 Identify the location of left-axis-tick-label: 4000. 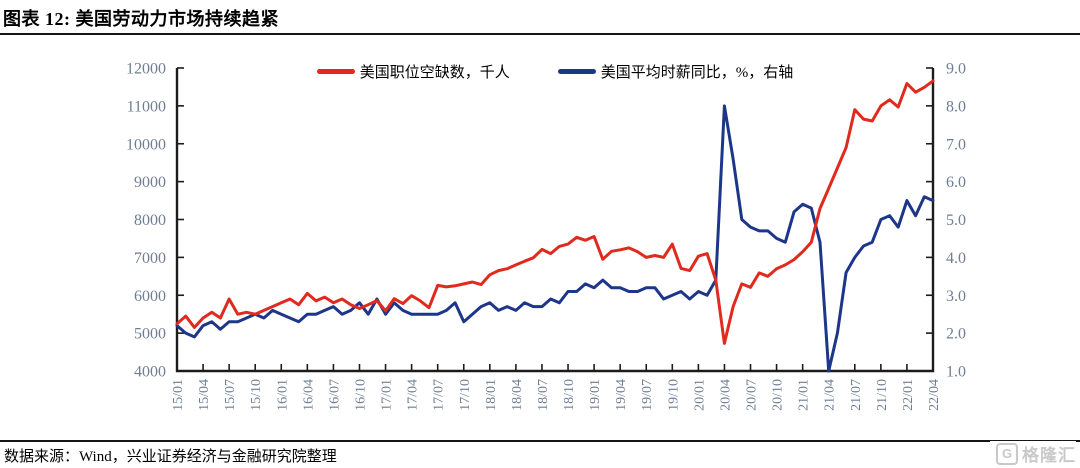
(150, 372).